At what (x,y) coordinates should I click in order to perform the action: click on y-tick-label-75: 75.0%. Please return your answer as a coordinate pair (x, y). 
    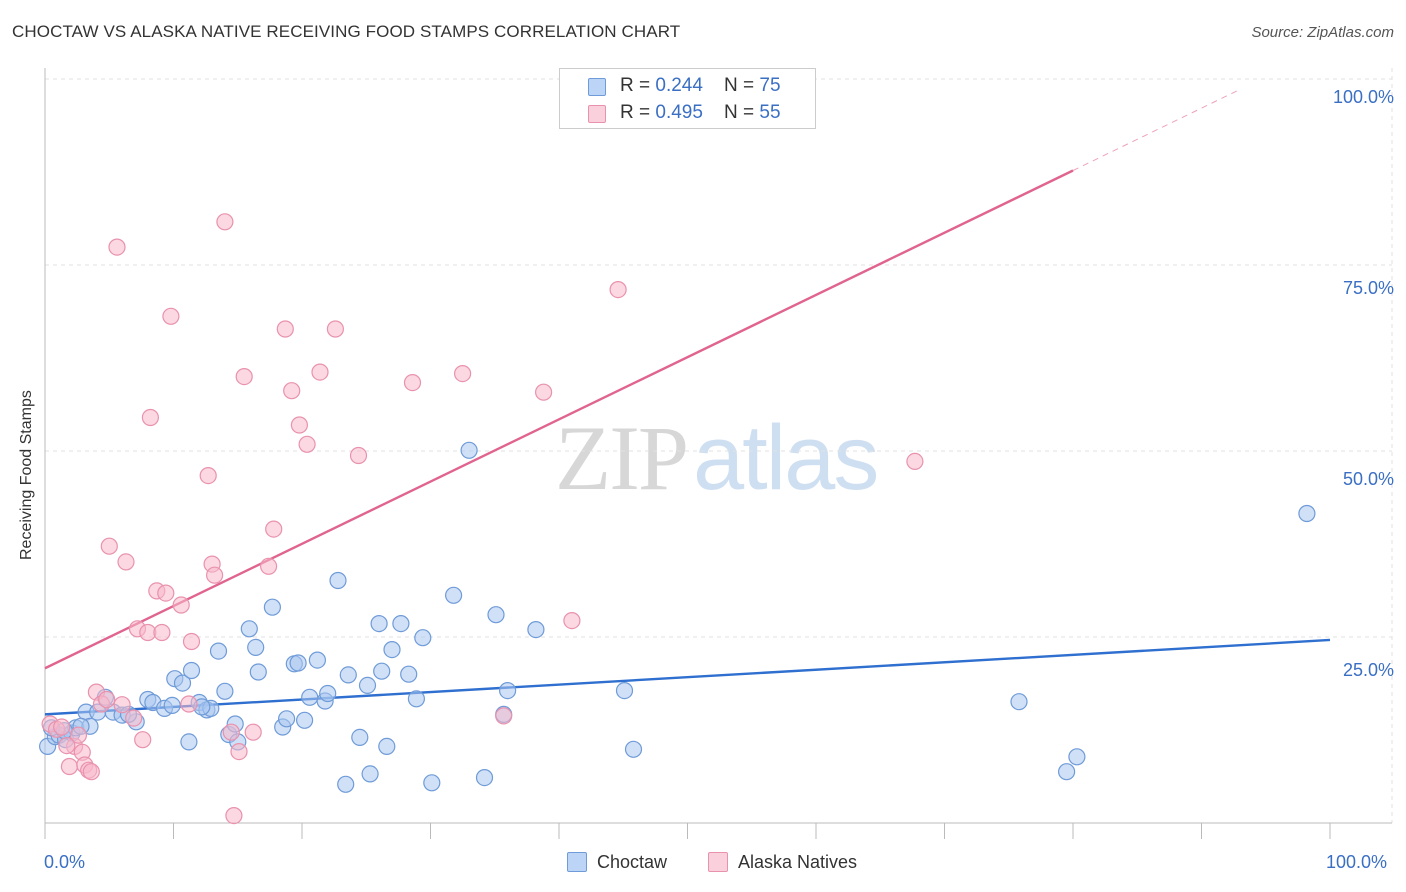
    Looking at the image, I should click on (1368, 288).